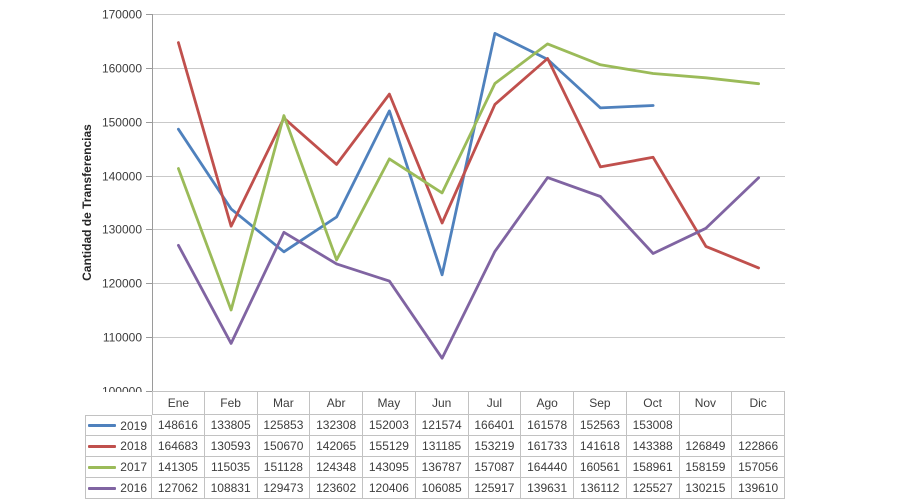 Image resolution: width=900 pixels, height=500 pixels. What do you see at coordinates (706, 488) in the screenshot?
I see `table-cell: 130215` at bounding box center [706, 488].